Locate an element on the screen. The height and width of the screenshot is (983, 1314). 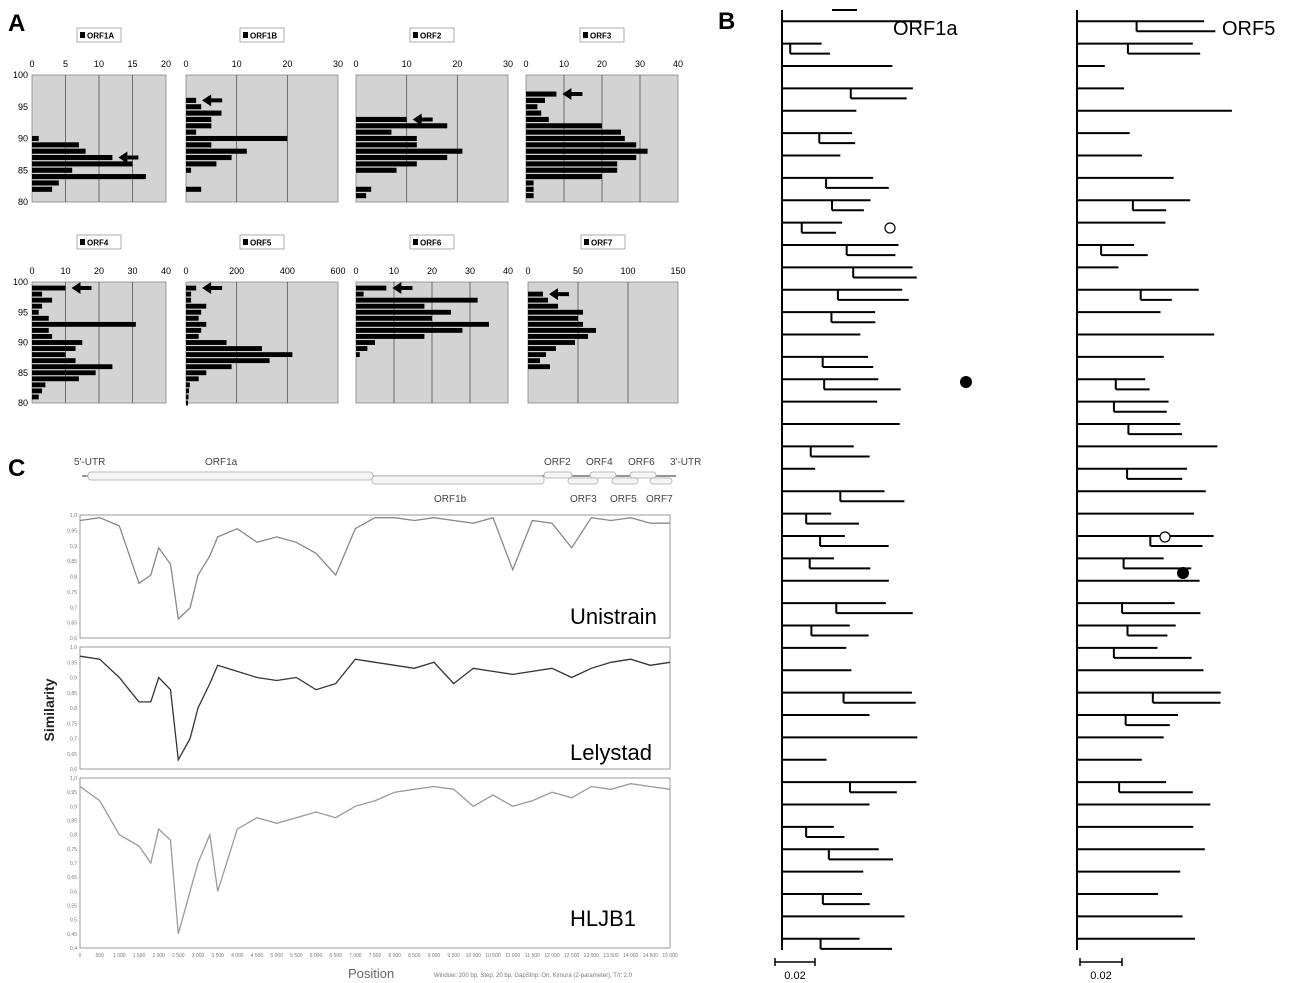
x-tick-label: 13 000 is located at coordinates (592, 956).